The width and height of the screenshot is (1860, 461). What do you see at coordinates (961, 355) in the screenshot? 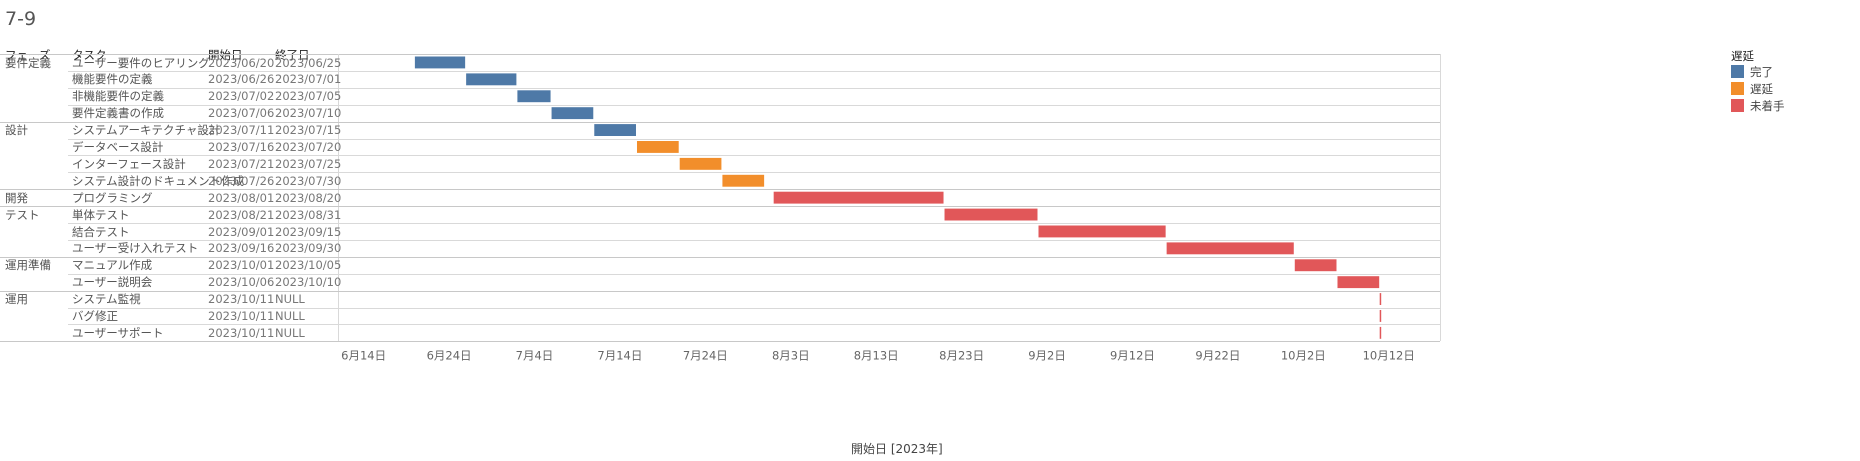
I see `x-tick-label: 8月23日` at bounding box center [961, 355].